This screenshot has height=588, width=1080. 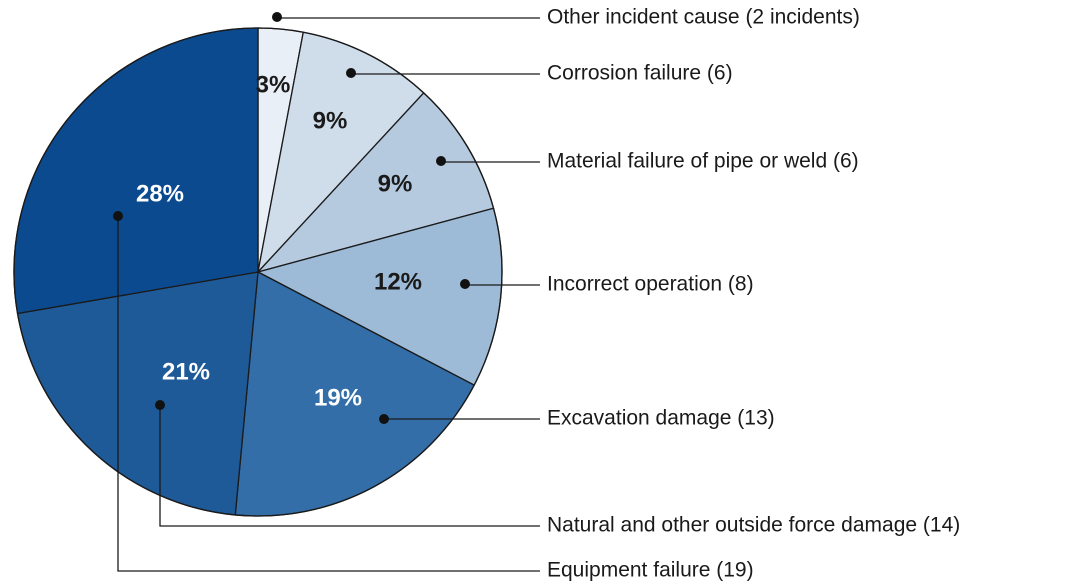 I want to click on category-label: Equipment failure (19), so click(x=650, y=570).